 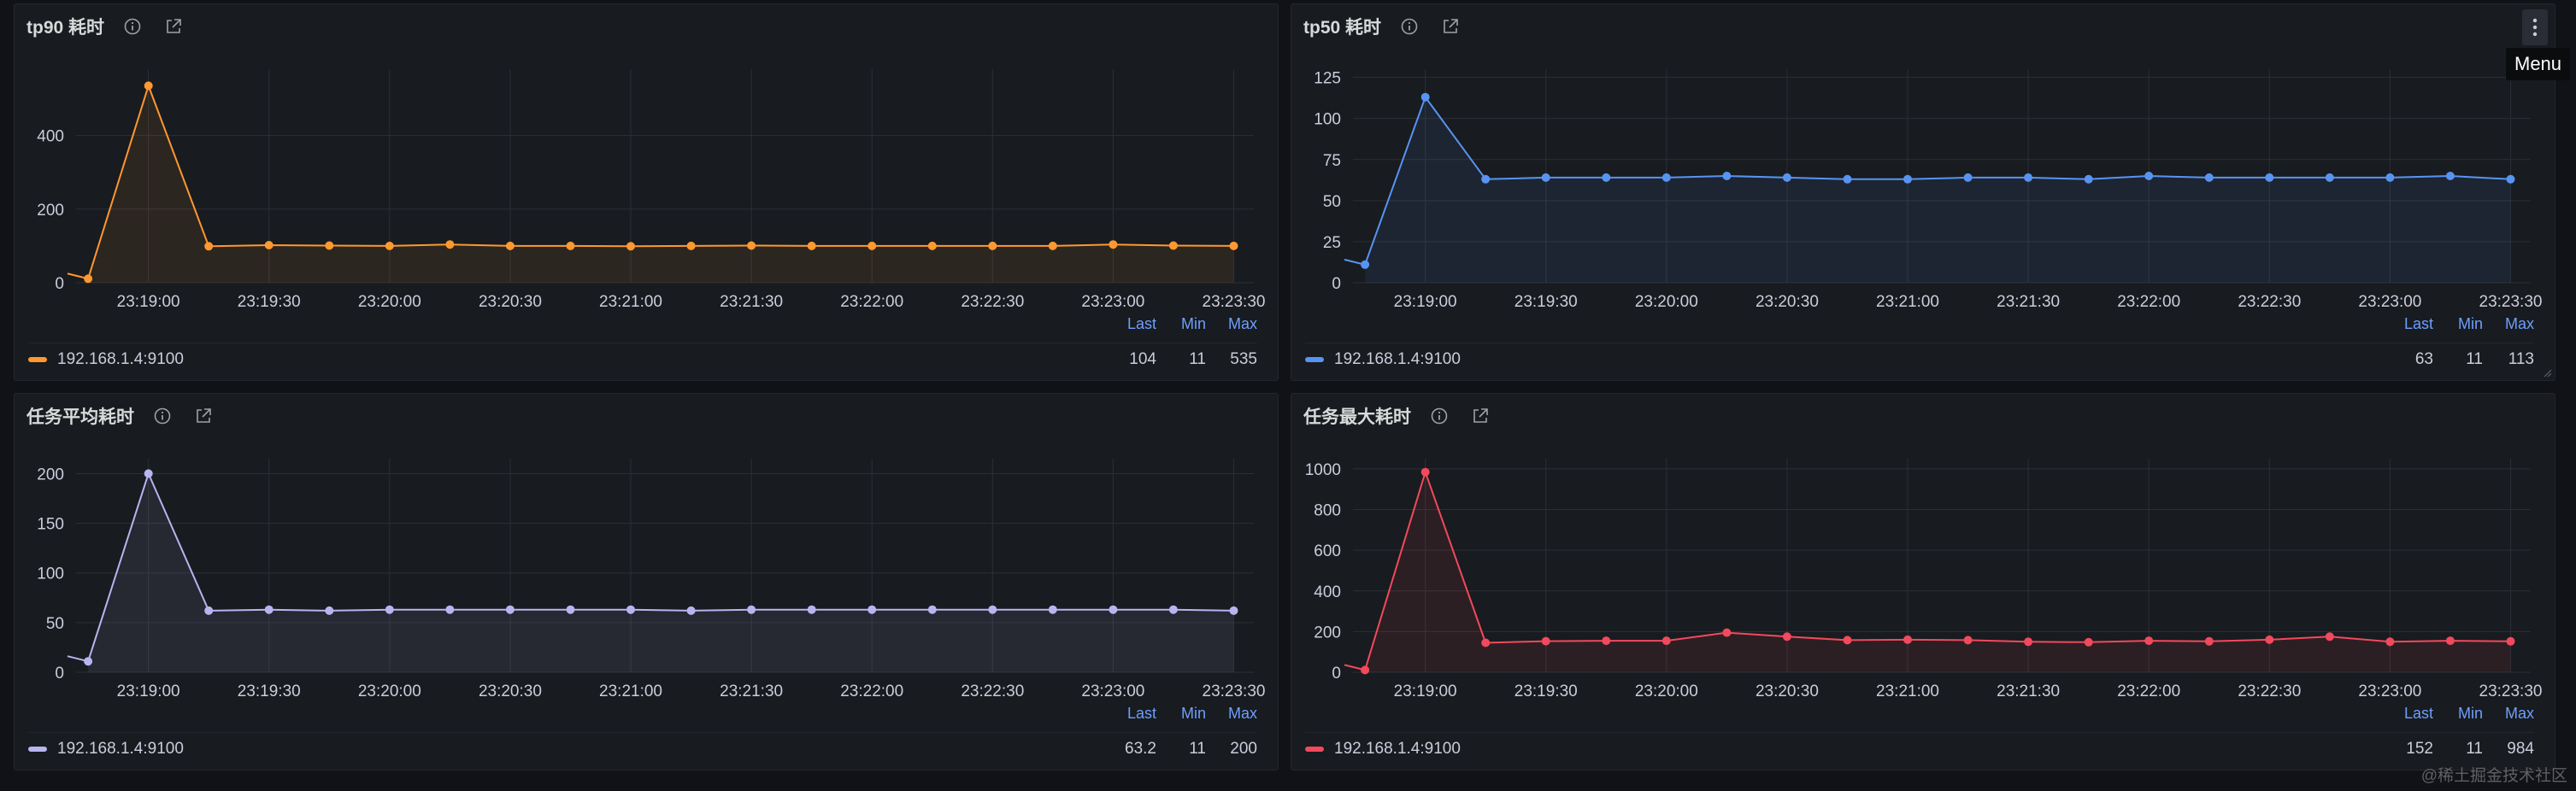 What do you see at coordinates (2535, 27) in the screenshot?
I see `panel-menu-button` at bounding box center [2535, 27].